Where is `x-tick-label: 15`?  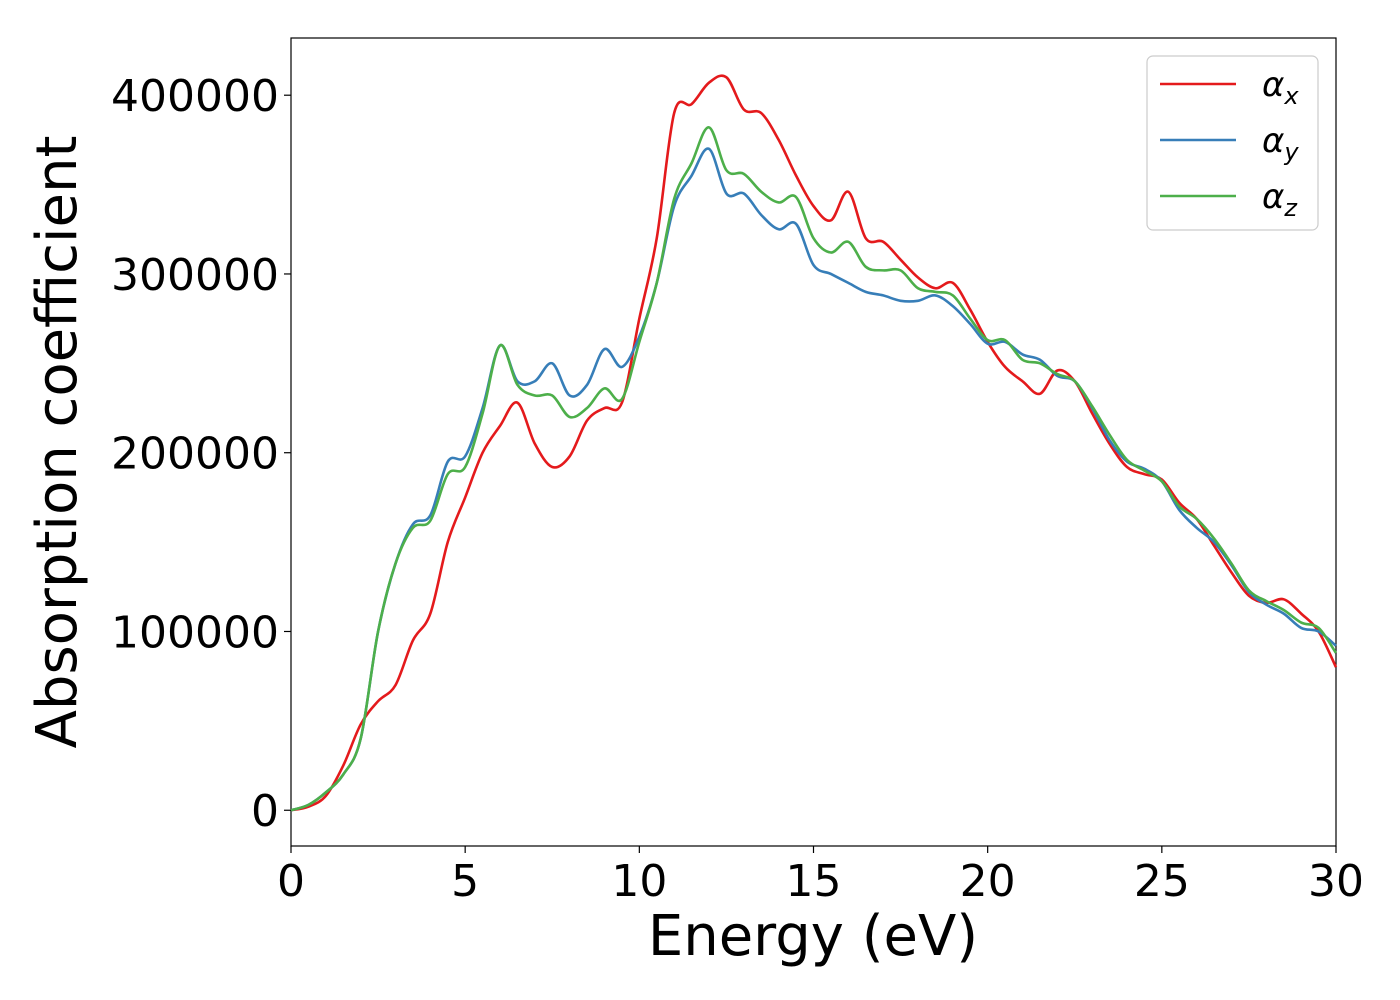
x-tick-label: 15 is located at coordinates (814, 881).